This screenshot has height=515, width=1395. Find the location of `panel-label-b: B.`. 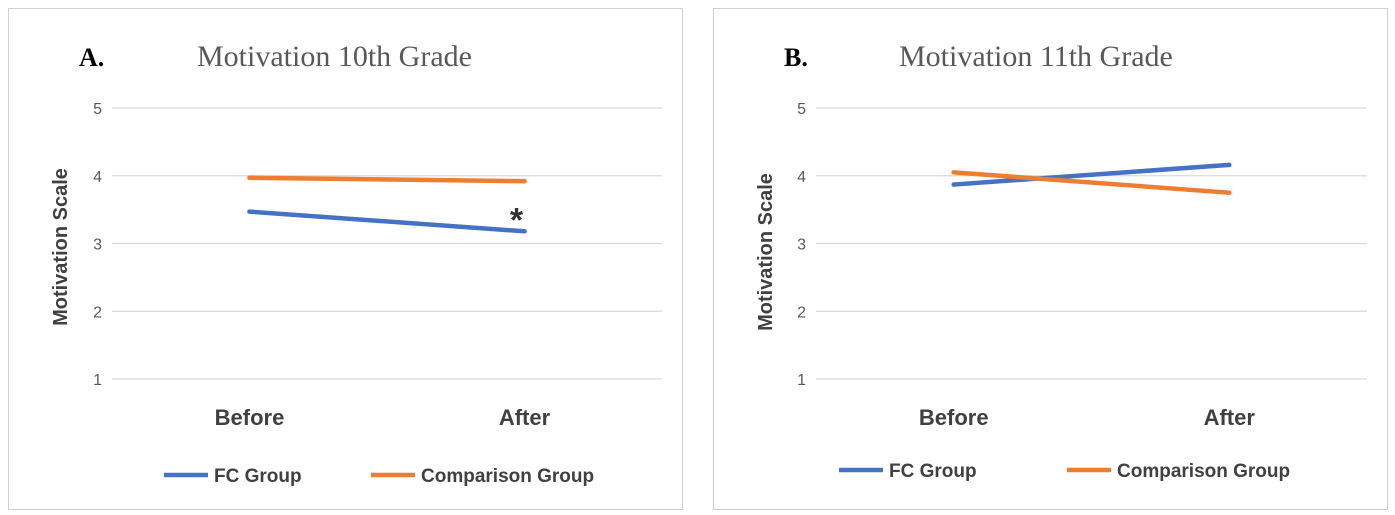

panel-label-b: B. is located at coordinates (796, 57).